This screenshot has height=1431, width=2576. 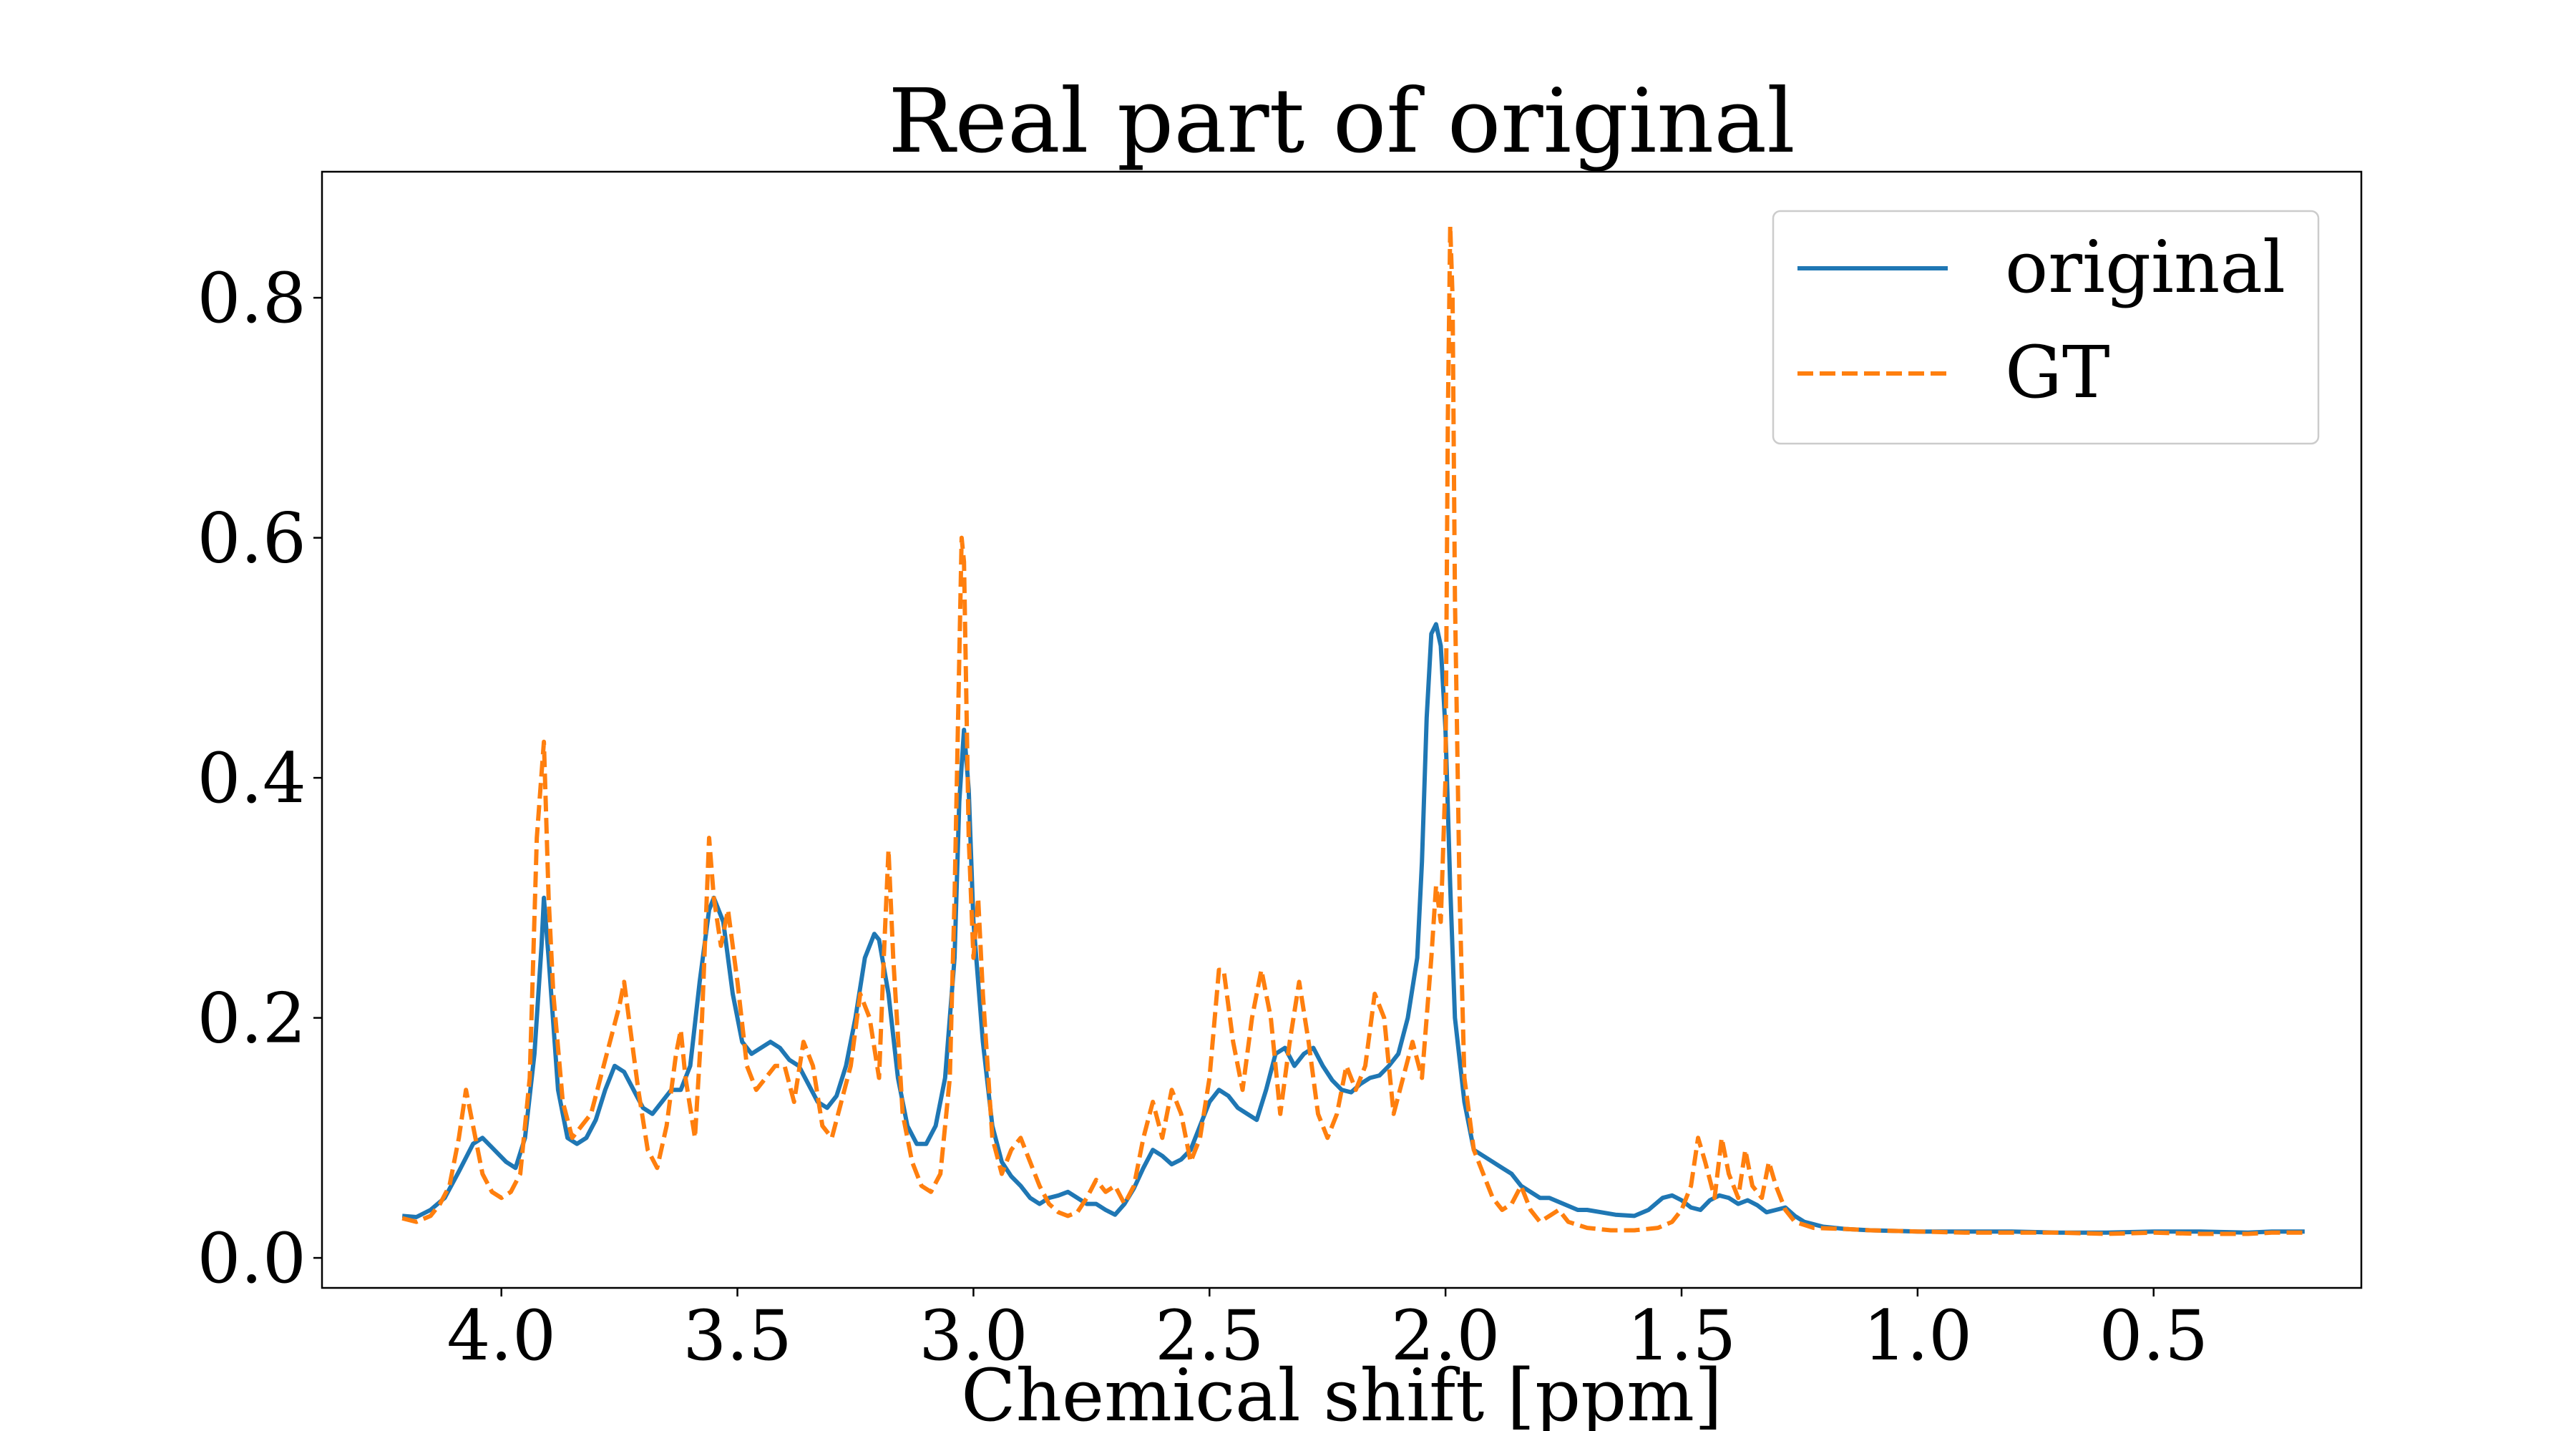 What do you see at coordinates (2153, 1336) in the screenshot?
I see `x-tick-label: 0.5` at bounding box center [2153, 1336].